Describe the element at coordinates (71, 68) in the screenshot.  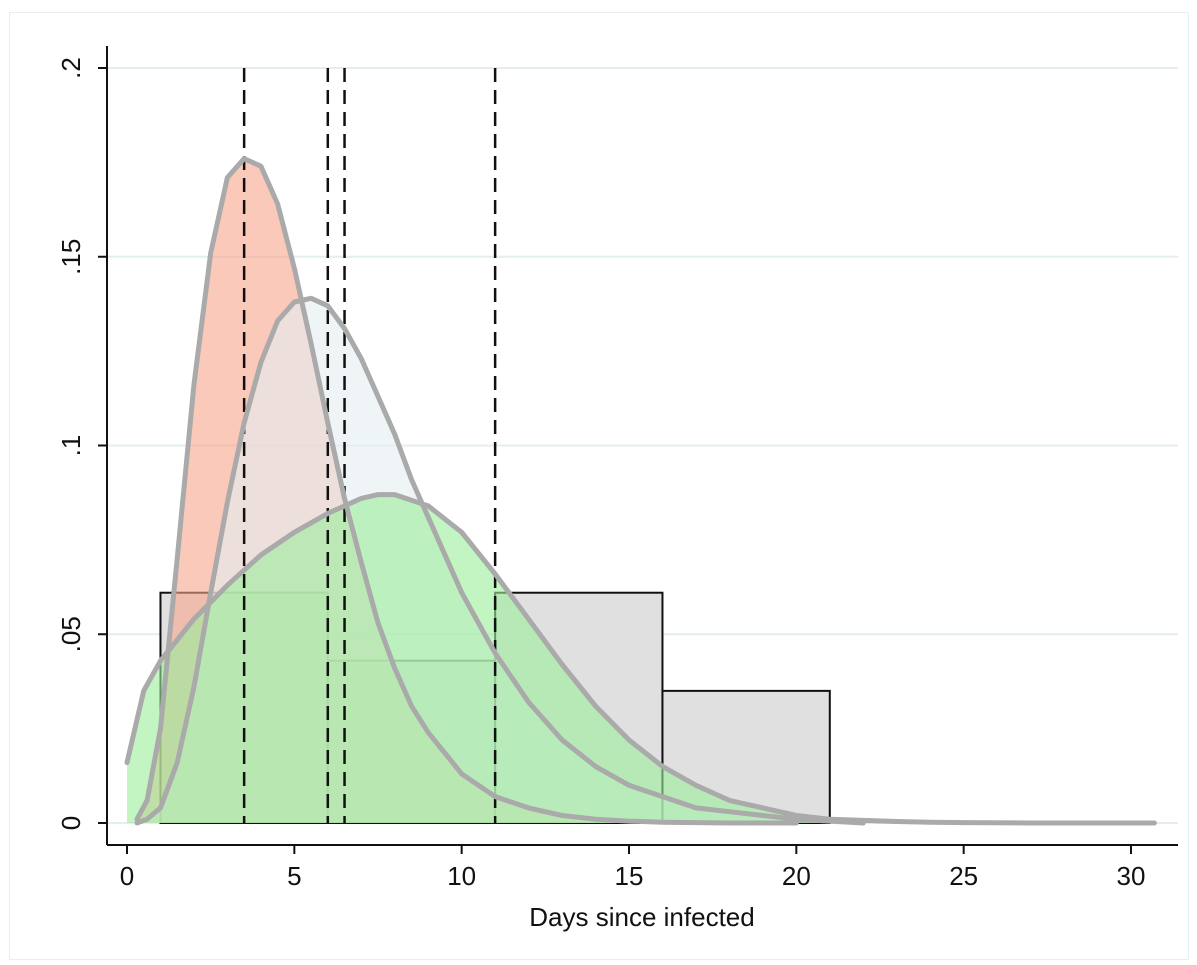
I see `y-tick-label-4: .2` at that location.